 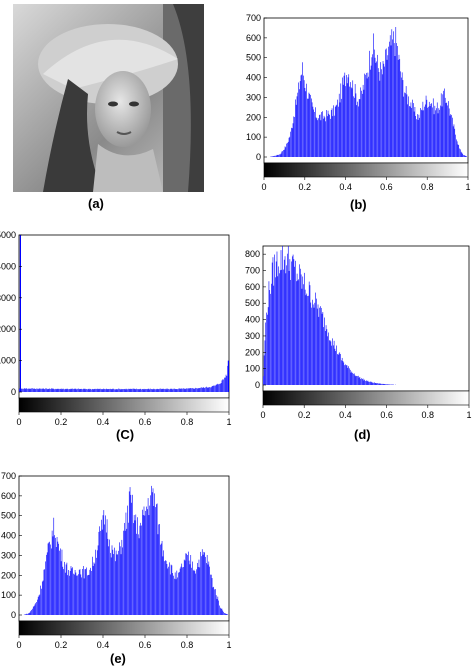 I want to click on x-tick-label: 0.6, so click(x=145, y=645).